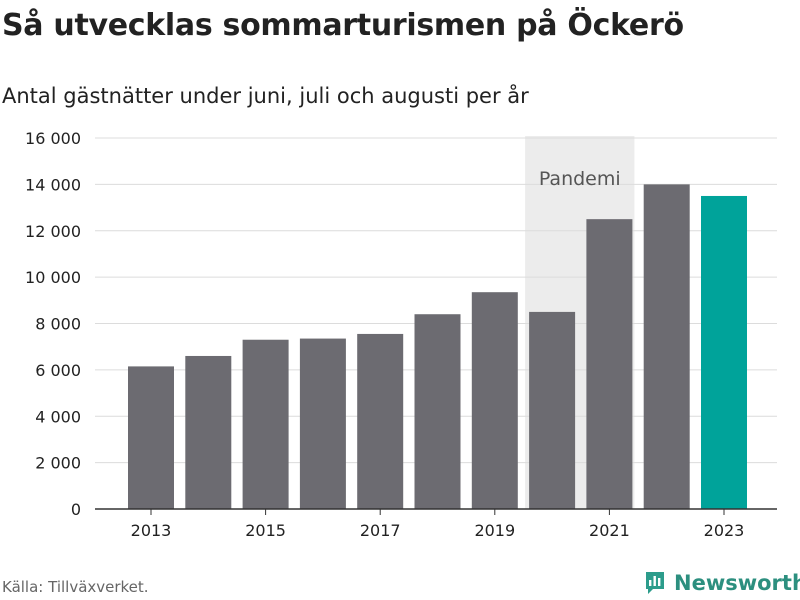 This screenshot has width=800, height=600. What do you see at coordinates (53, 231) in the screenshot?
I see `y-tick-label: 12 000` at bounding box center [53, 231].